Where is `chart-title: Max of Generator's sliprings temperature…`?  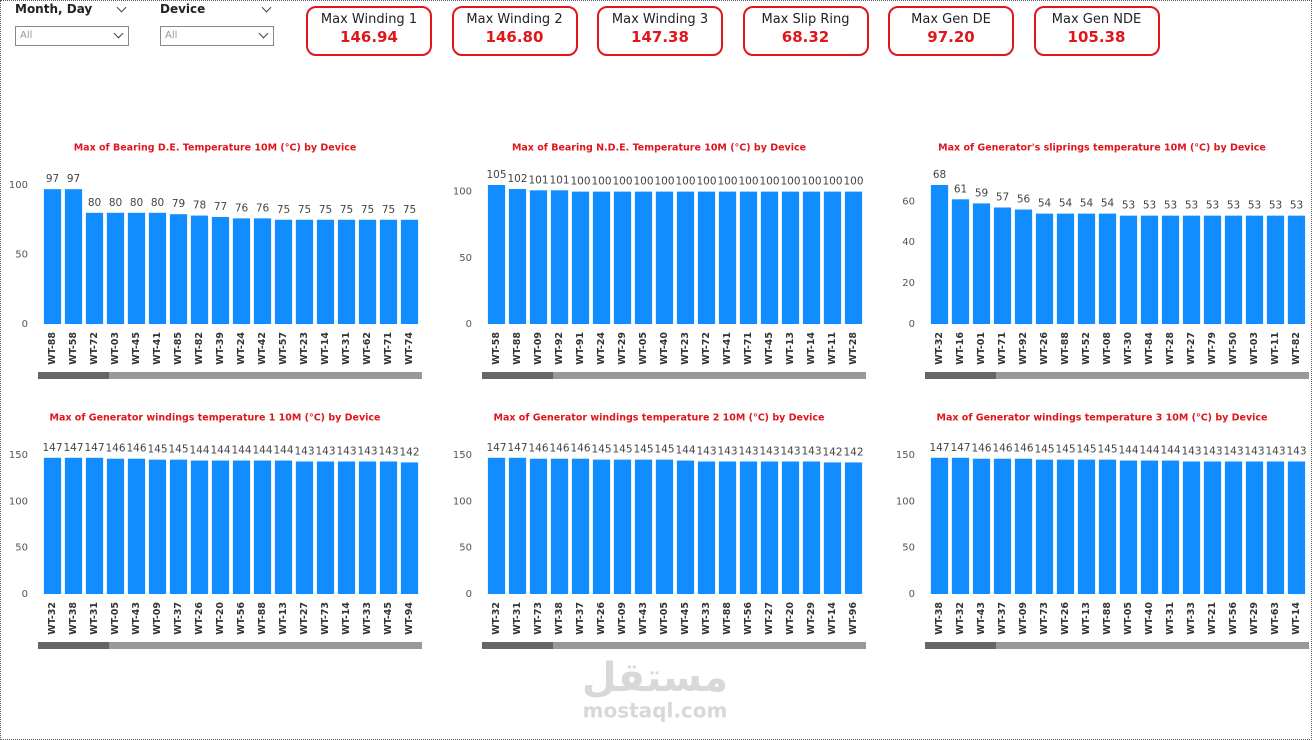
chart-title: Max of Generator's sliprings temperature… is located at coordinates (1102, 148).